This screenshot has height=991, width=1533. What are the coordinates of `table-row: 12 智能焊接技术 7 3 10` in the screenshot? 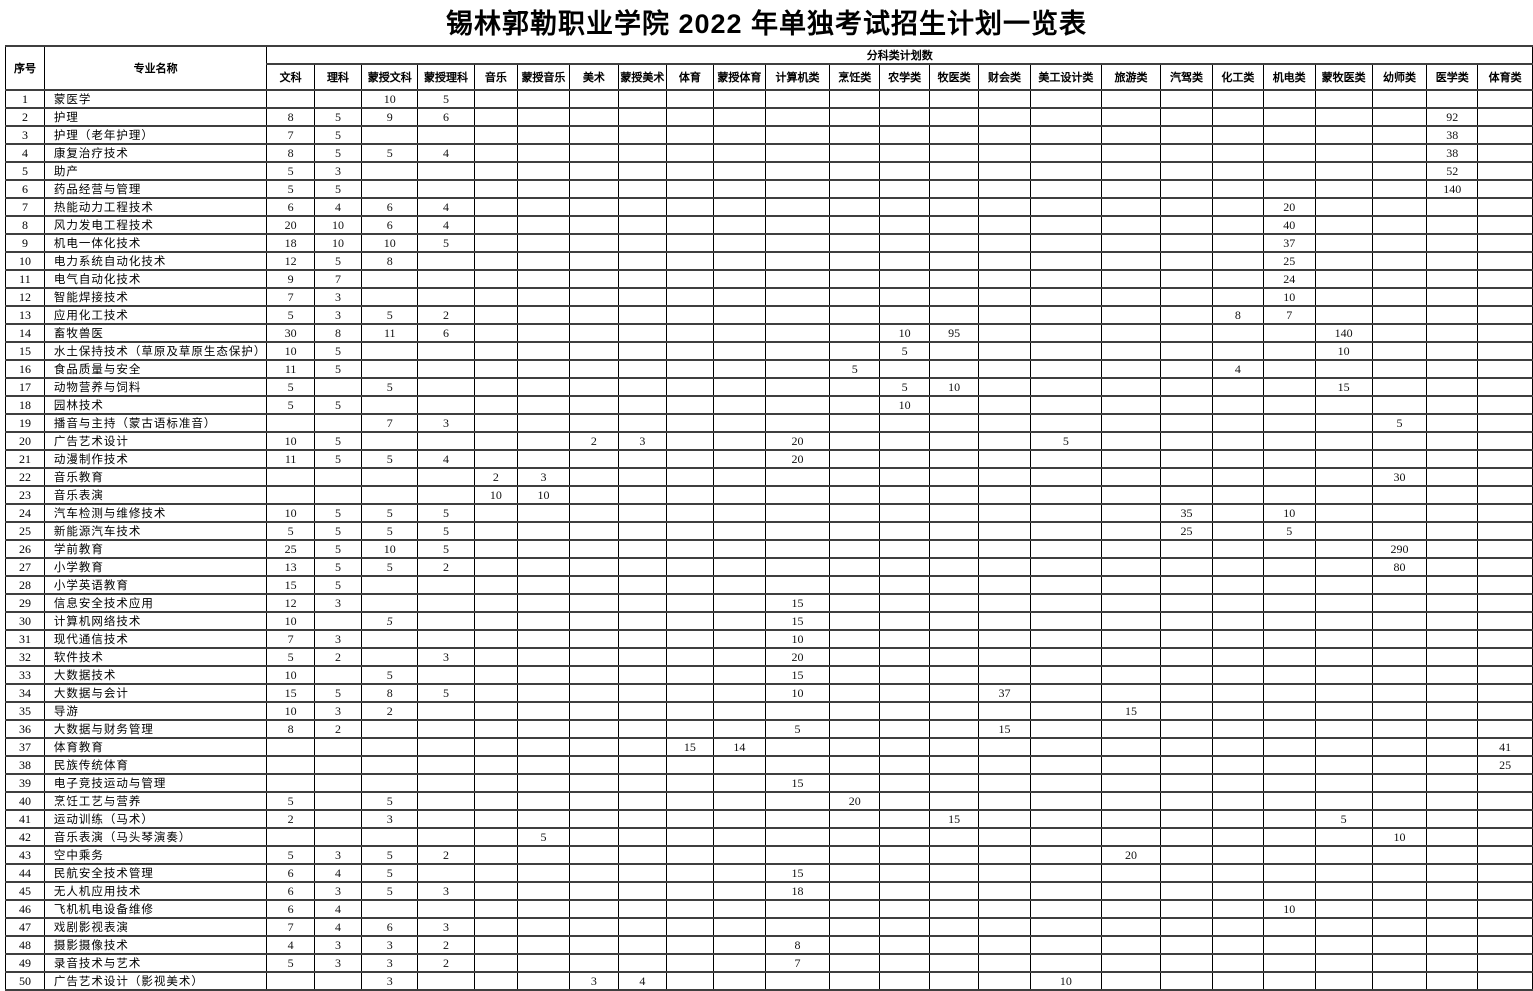 It's located at (769, 297).